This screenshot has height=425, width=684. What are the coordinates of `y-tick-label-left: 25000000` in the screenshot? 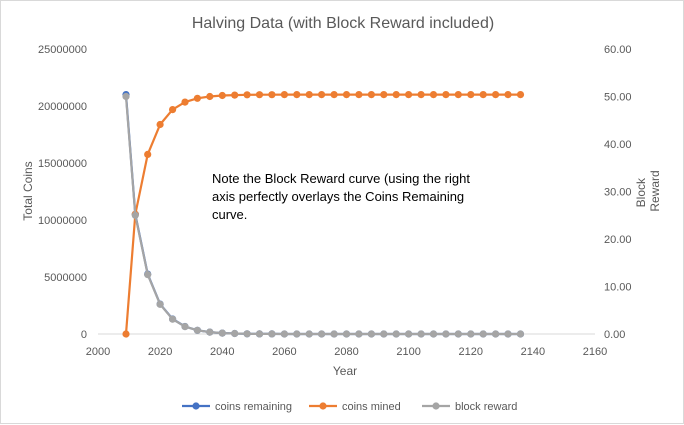 It's located at (62, 50).